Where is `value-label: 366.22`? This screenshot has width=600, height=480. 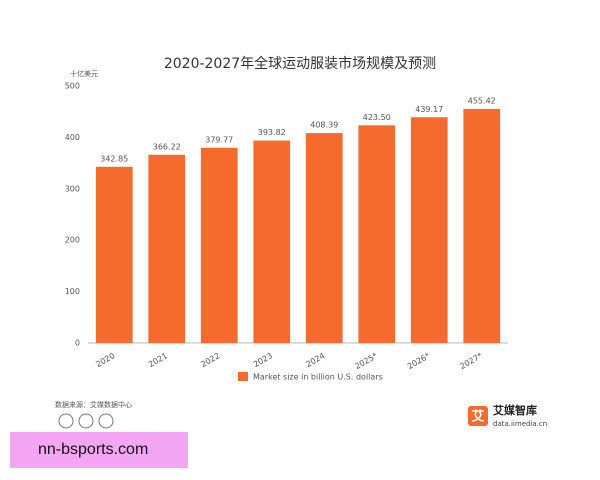 value-label: 366.22 is located at coordinates (167, 146).